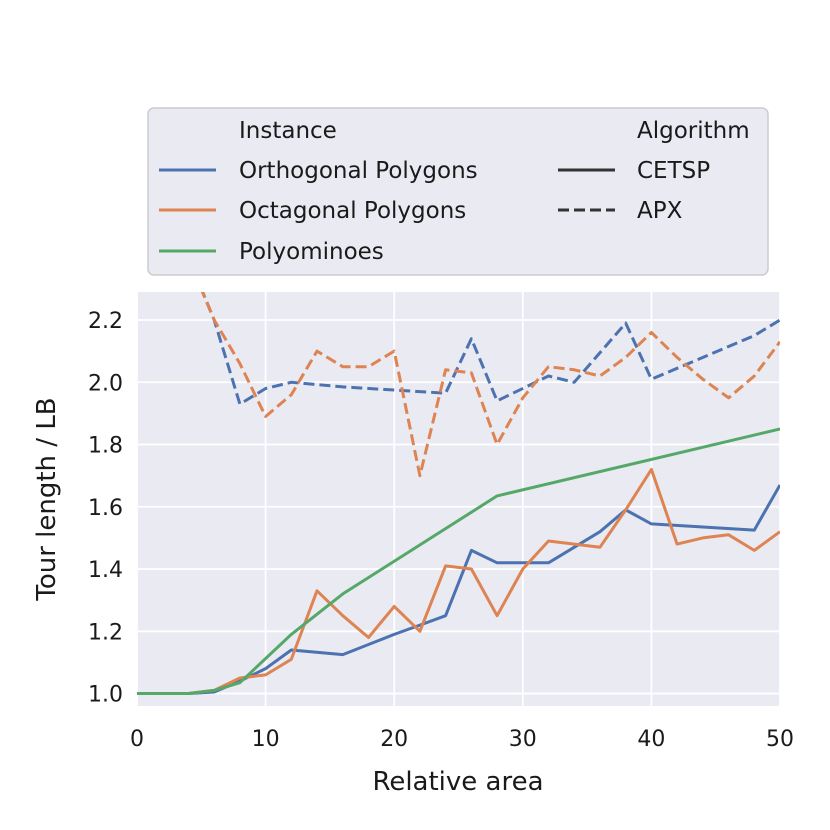  Describe the element at coordinates (394, 739) in the screenshot. I see `x-tick-label: 20` at that location.